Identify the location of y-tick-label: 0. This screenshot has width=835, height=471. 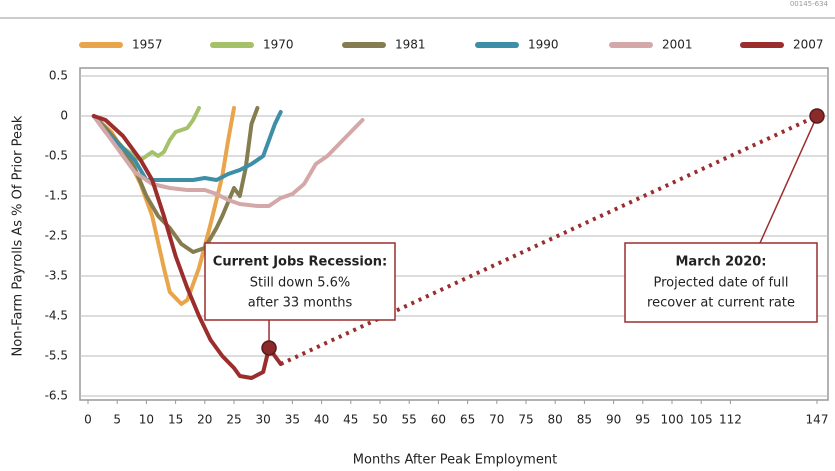
(64, 116).